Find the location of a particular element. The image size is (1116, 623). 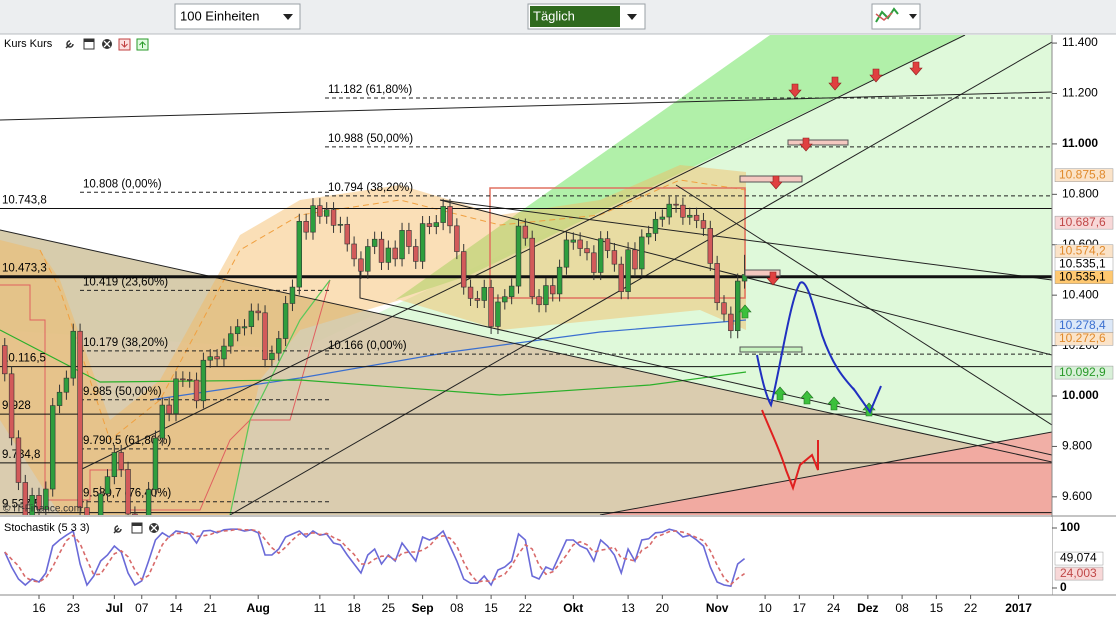

copyright: © IT-Finance.com is located at coordinates (42, 509).